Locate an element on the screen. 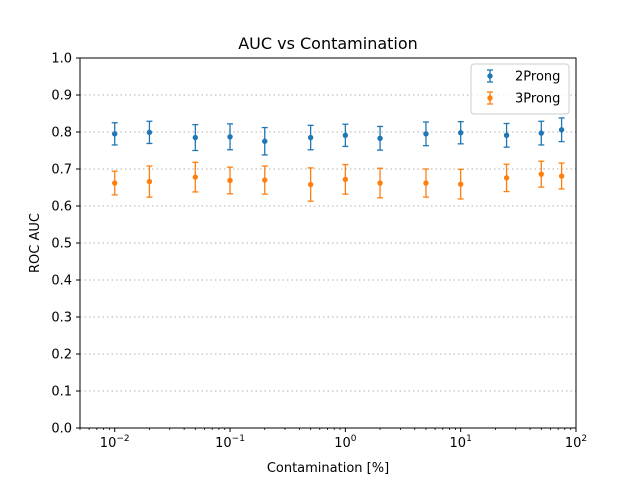  legend: 2Prong 3Prong is located at coordinates (520, 89).